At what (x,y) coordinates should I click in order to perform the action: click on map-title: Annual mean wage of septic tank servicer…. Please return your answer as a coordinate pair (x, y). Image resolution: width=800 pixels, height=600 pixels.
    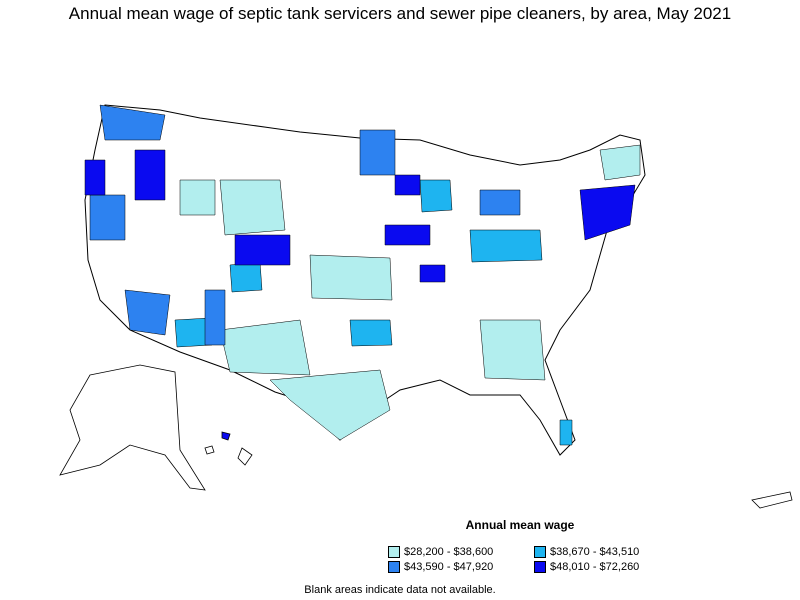
    Looking at the image, I should click on (400, 13).